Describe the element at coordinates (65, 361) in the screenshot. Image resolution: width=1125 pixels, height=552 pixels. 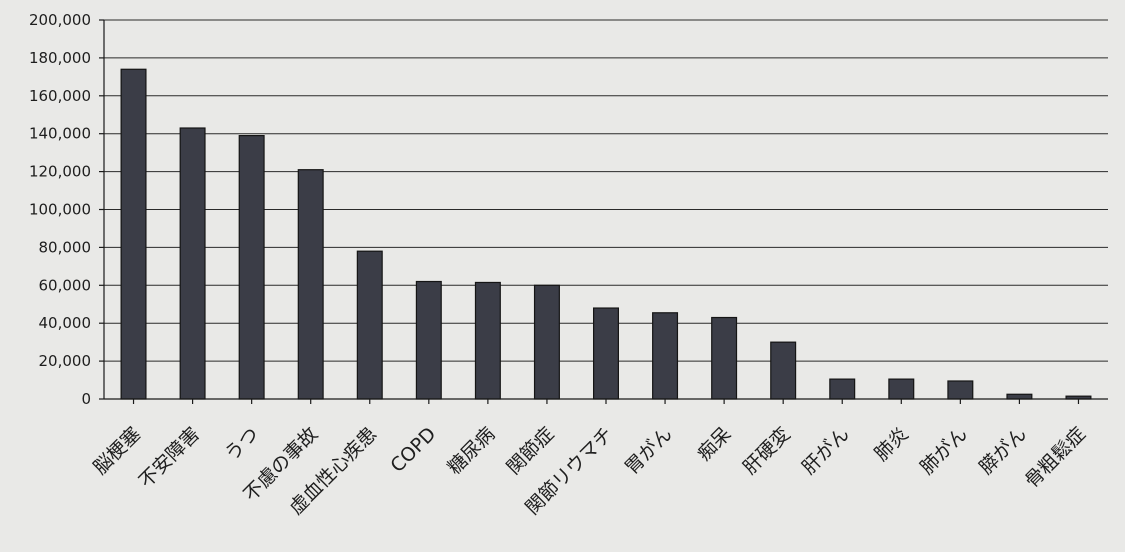
I see `y-tick-label: 20,000` at that location.